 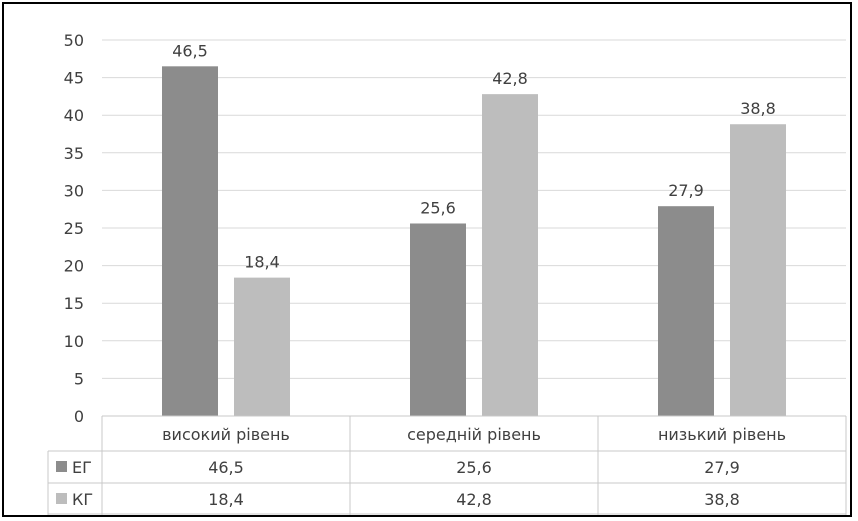 I want to click on table-cell-value: 27,9, so click(x=722, y=467).